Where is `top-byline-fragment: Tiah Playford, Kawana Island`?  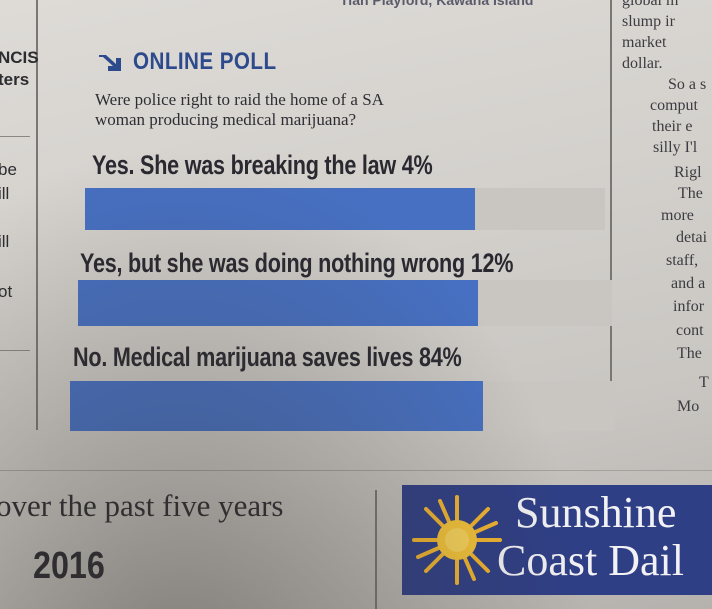
top-byline-fragment: Tiah Playford, Kawana Island is located at coordinates (437, 4).